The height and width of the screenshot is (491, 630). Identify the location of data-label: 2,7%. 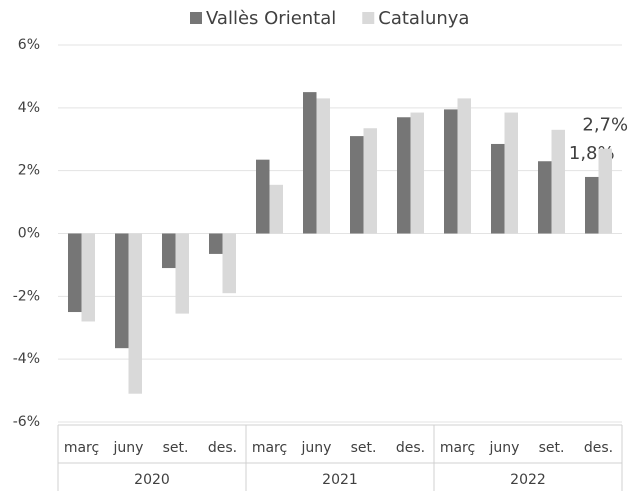
(605, 125).